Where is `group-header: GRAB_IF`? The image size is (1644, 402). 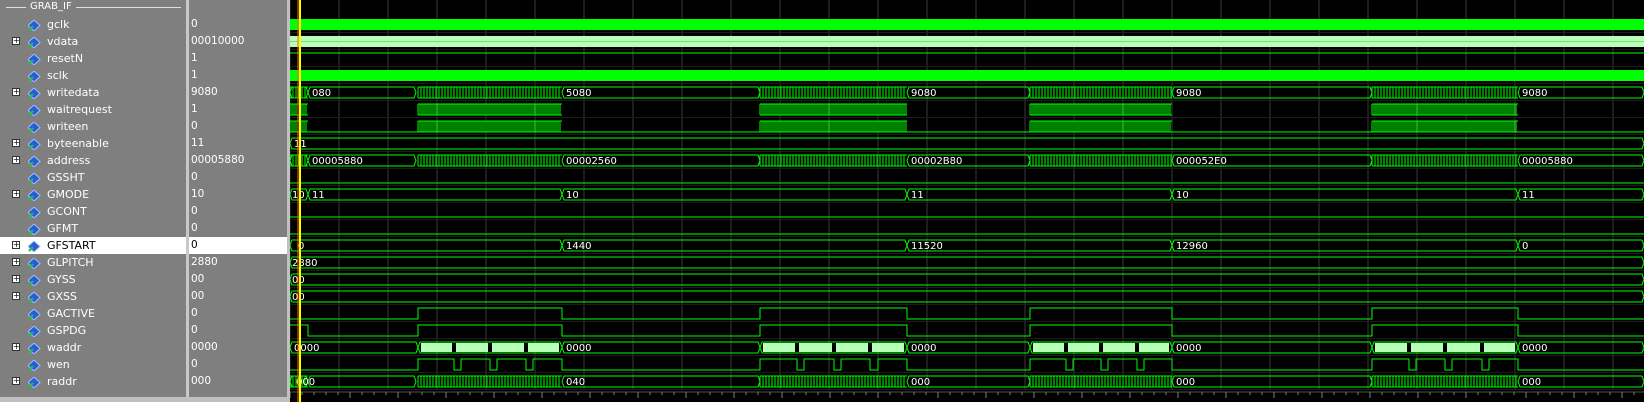
group-header: GRAB_IF is located at coordinates (93, 7).